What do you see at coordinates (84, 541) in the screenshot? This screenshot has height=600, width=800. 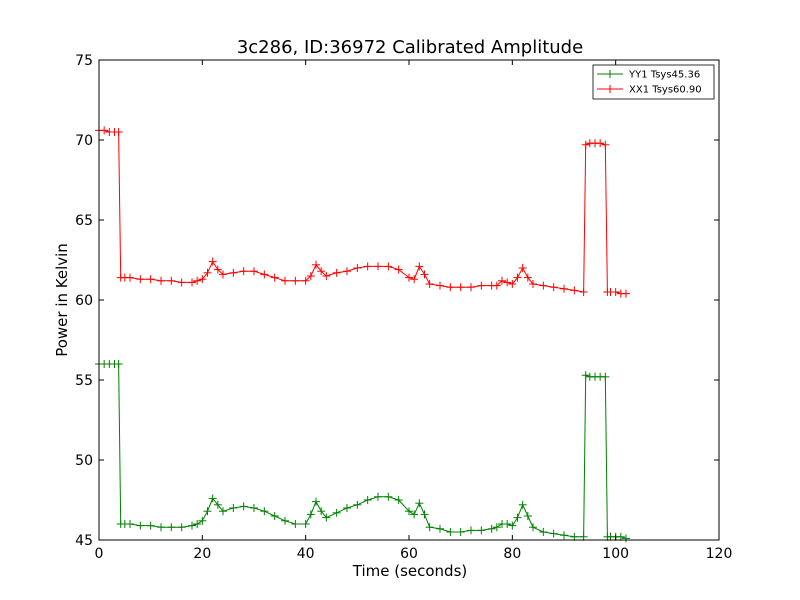 I see `y-tick-label: 45` at bounding box center [84, 541].